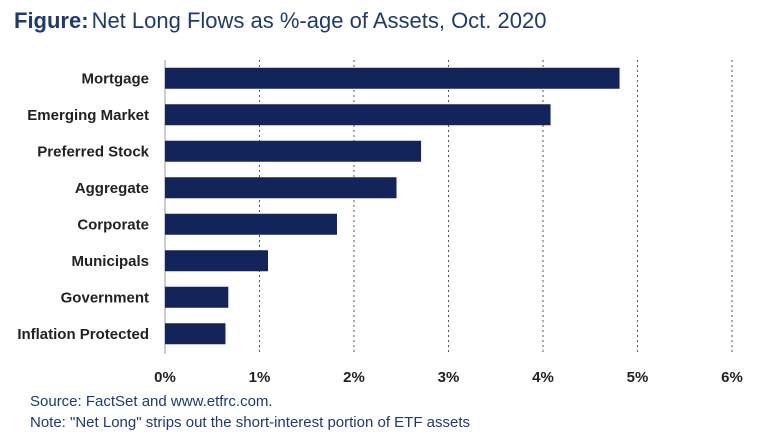 The height and width of the screenshot is (446, 760). What do you see at coordinates (251, 224) in the screenshot?
I see `bar-corporate` at bounding box center [251, 224].